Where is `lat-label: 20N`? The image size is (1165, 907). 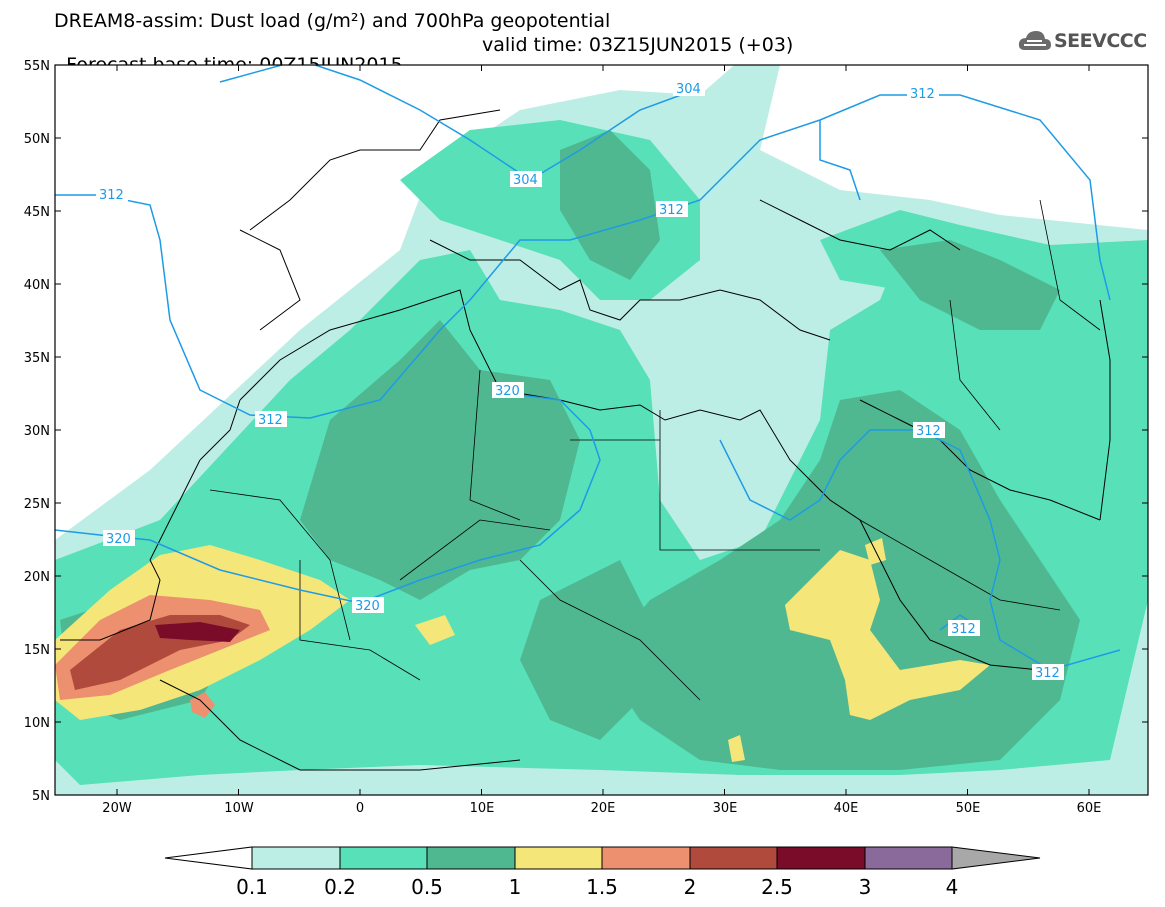 lat-label: 20N is located at coordinates (37, 577).